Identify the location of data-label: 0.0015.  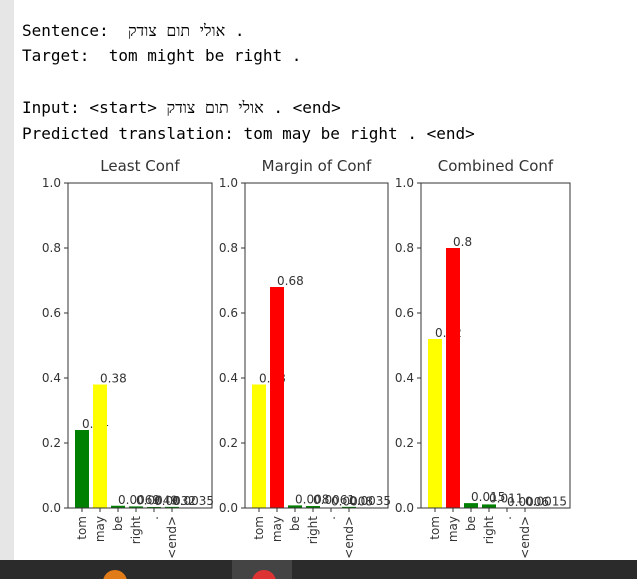
(546, 502).